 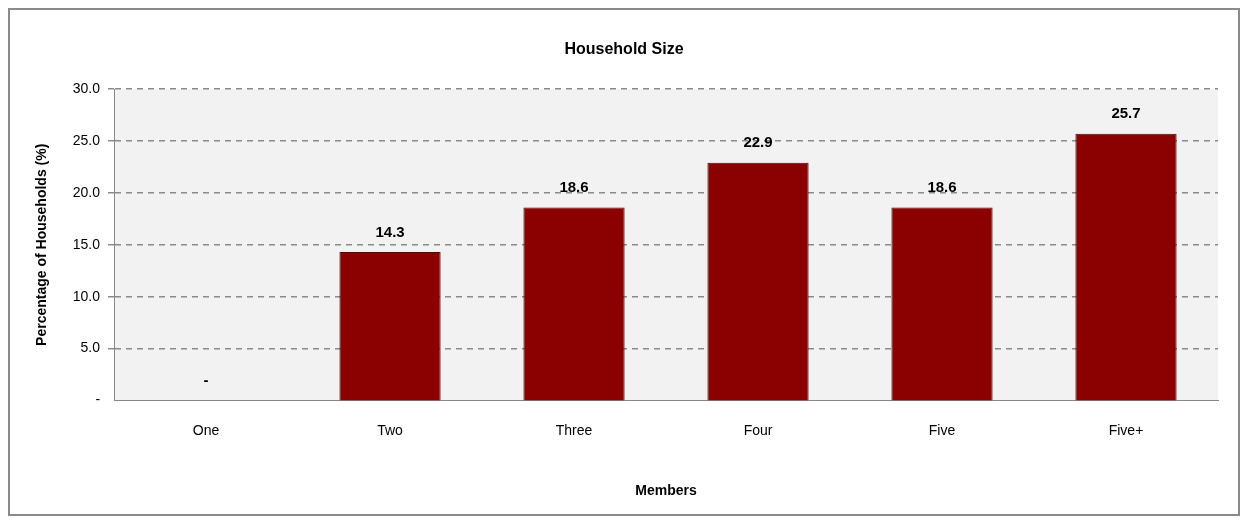 What do you see at coordinates (86, 243) in the screenshot?
I see `y-tick-label: 15.0` at bounding box center [86, 243].